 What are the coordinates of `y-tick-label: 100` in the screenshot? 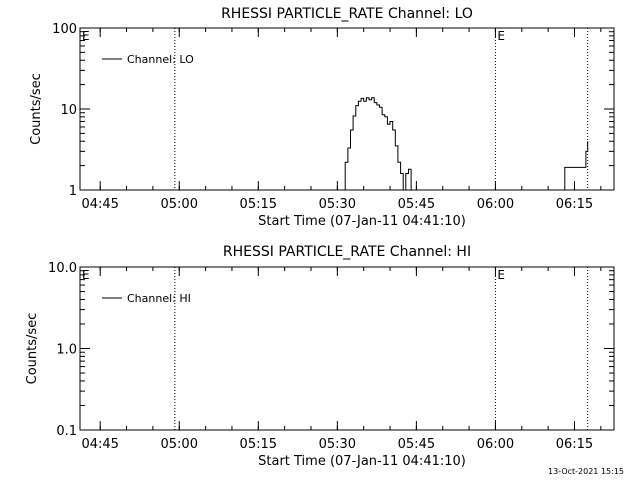 It's located at (64, 29).